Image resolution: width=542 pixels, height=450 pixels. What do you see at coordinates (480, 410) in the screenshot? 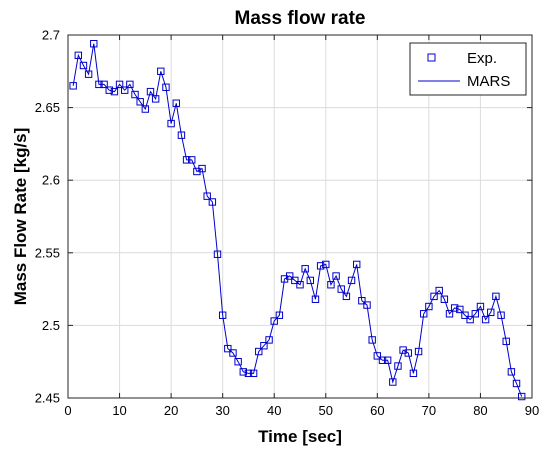
I see `x-tick-label: 80` at bounding box center [480, 410].